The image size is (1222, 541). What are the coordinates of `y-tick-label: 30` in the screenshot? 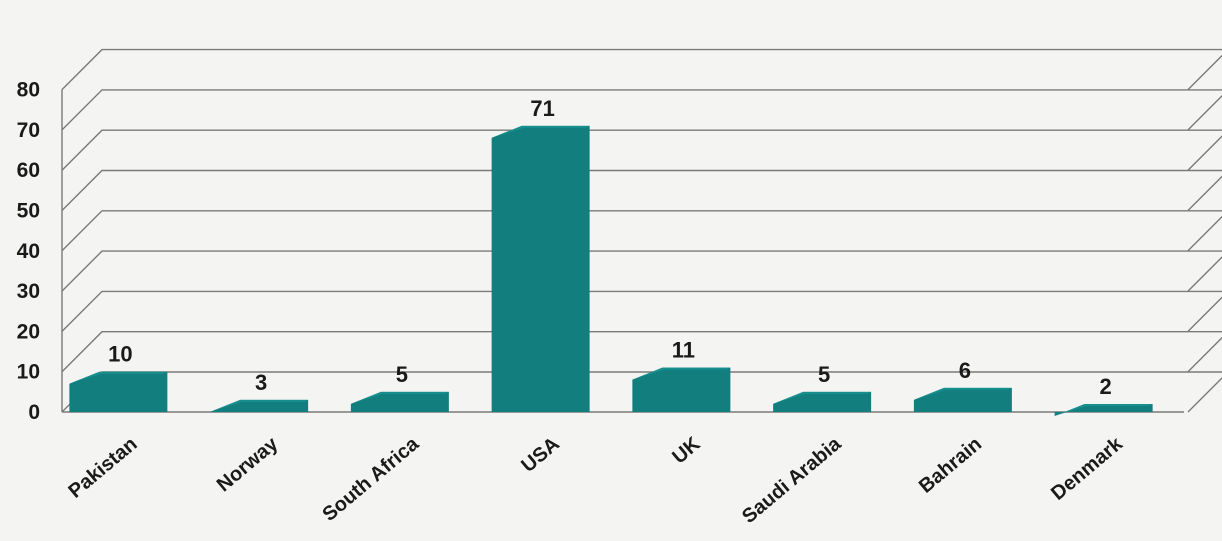 It's located at (28, 291).